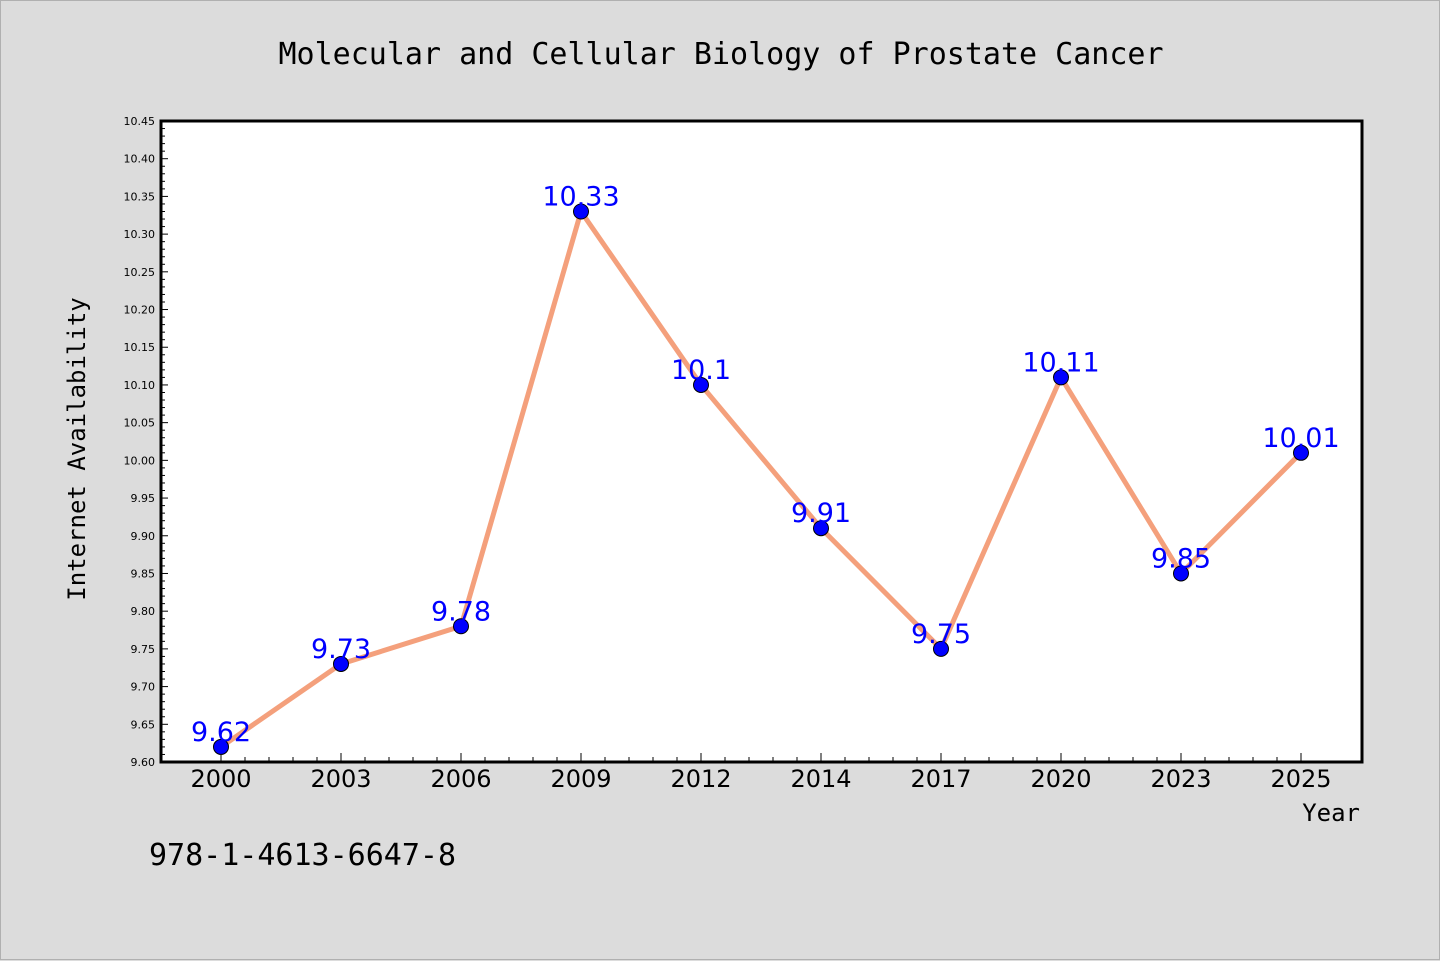  I want to click on data-label: 9.62, so click(221, 732).